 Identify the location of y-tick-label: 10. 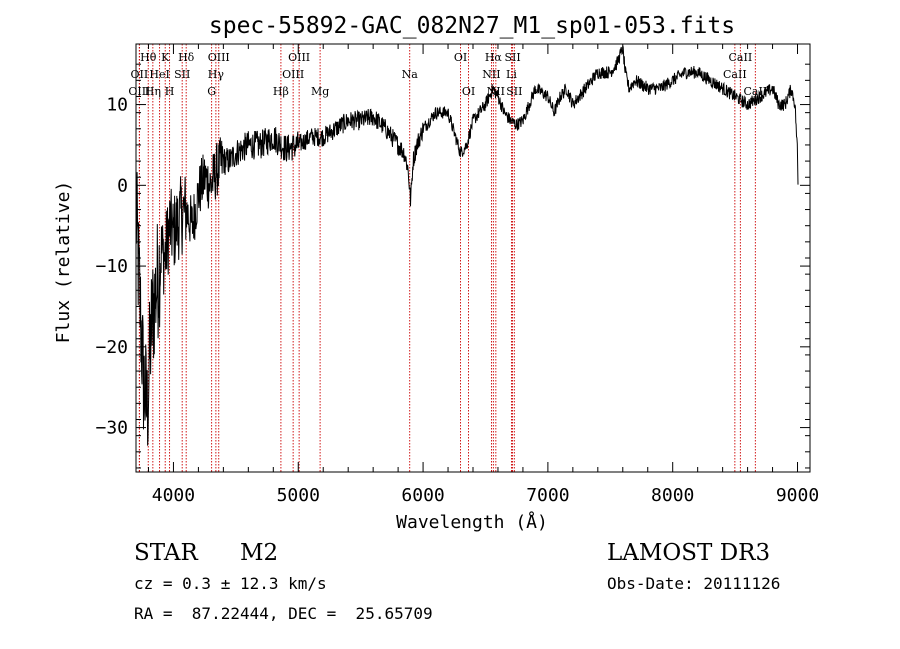
(117, 105).